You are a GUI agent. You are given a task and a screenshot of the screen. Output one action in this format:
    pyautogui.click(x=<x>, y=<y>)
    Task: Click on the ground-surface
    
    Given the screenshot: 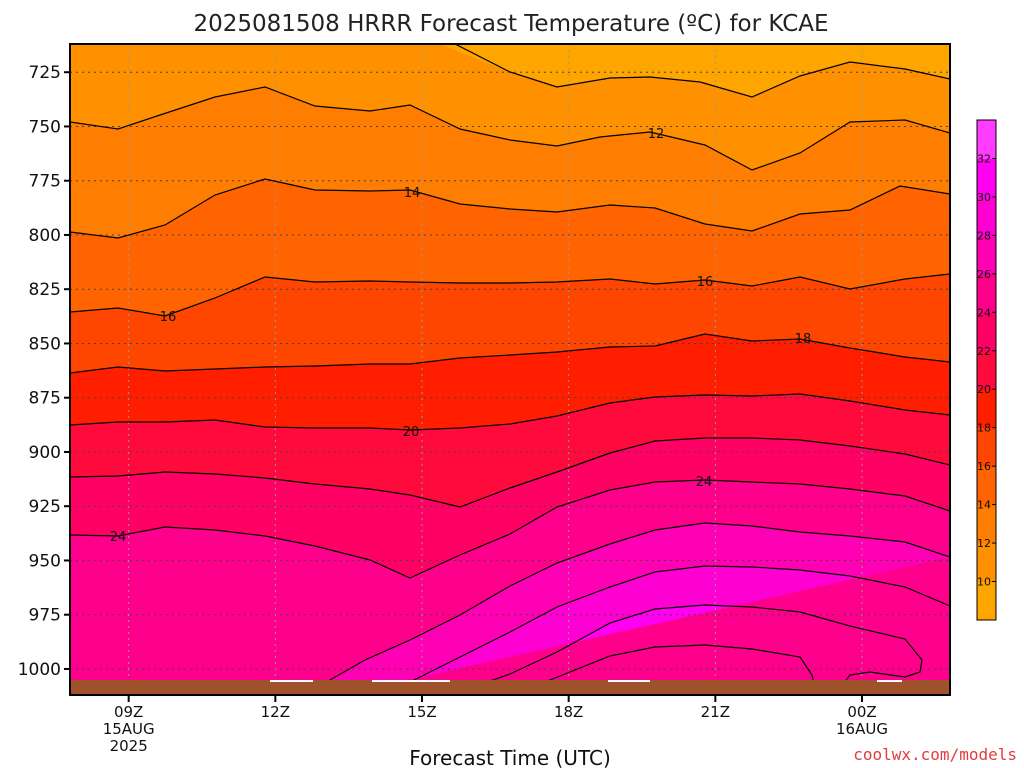 What is the action you would take?
    pyautogui.click(x=510, y=687)
    